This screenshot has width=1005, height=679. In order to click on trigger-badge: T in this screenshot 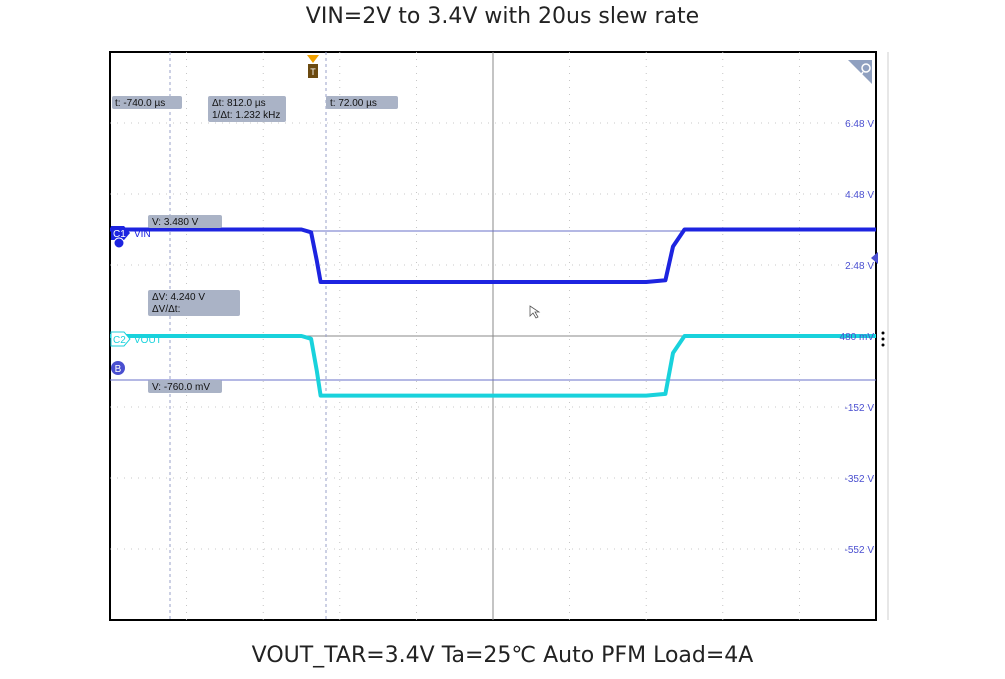, I will do `click(313, 72)`.